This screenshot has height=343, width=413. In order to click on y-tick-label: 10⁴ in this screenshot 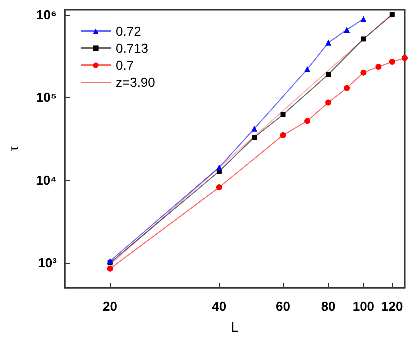, I will do `click(46, 180)`.